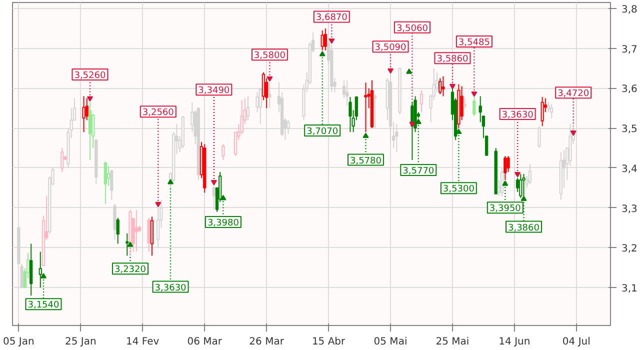 This screenshot has height=350, width=640. What do you see at coordinates (143, 342) in the screenshot?
I see `x-tick-label: 14 Fev` at bounding box center [143, 342].